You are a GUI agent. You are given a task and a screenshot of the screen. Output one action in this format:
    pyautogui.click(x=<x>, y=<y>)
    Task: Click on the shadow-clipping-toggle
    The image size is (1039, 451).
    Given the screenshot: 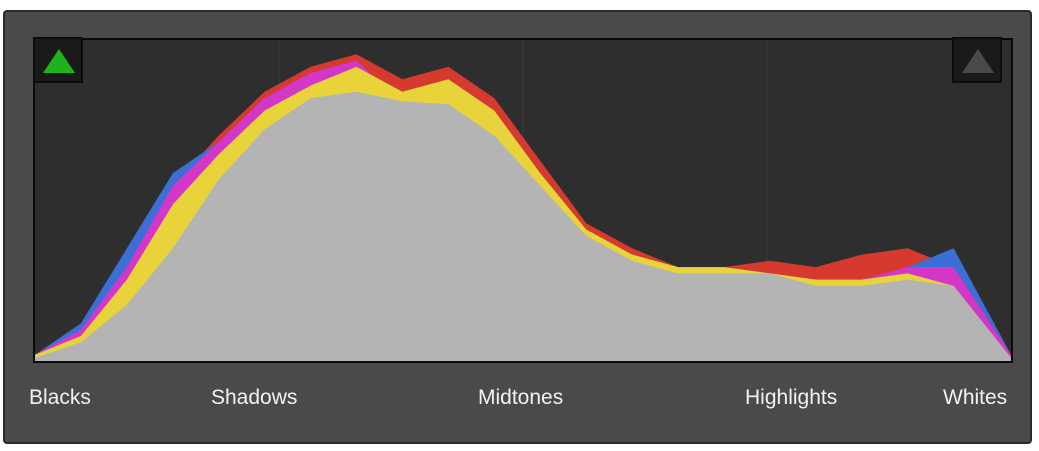 What is the action you would take?
    pyautogui.click(x=58, y=60)
    